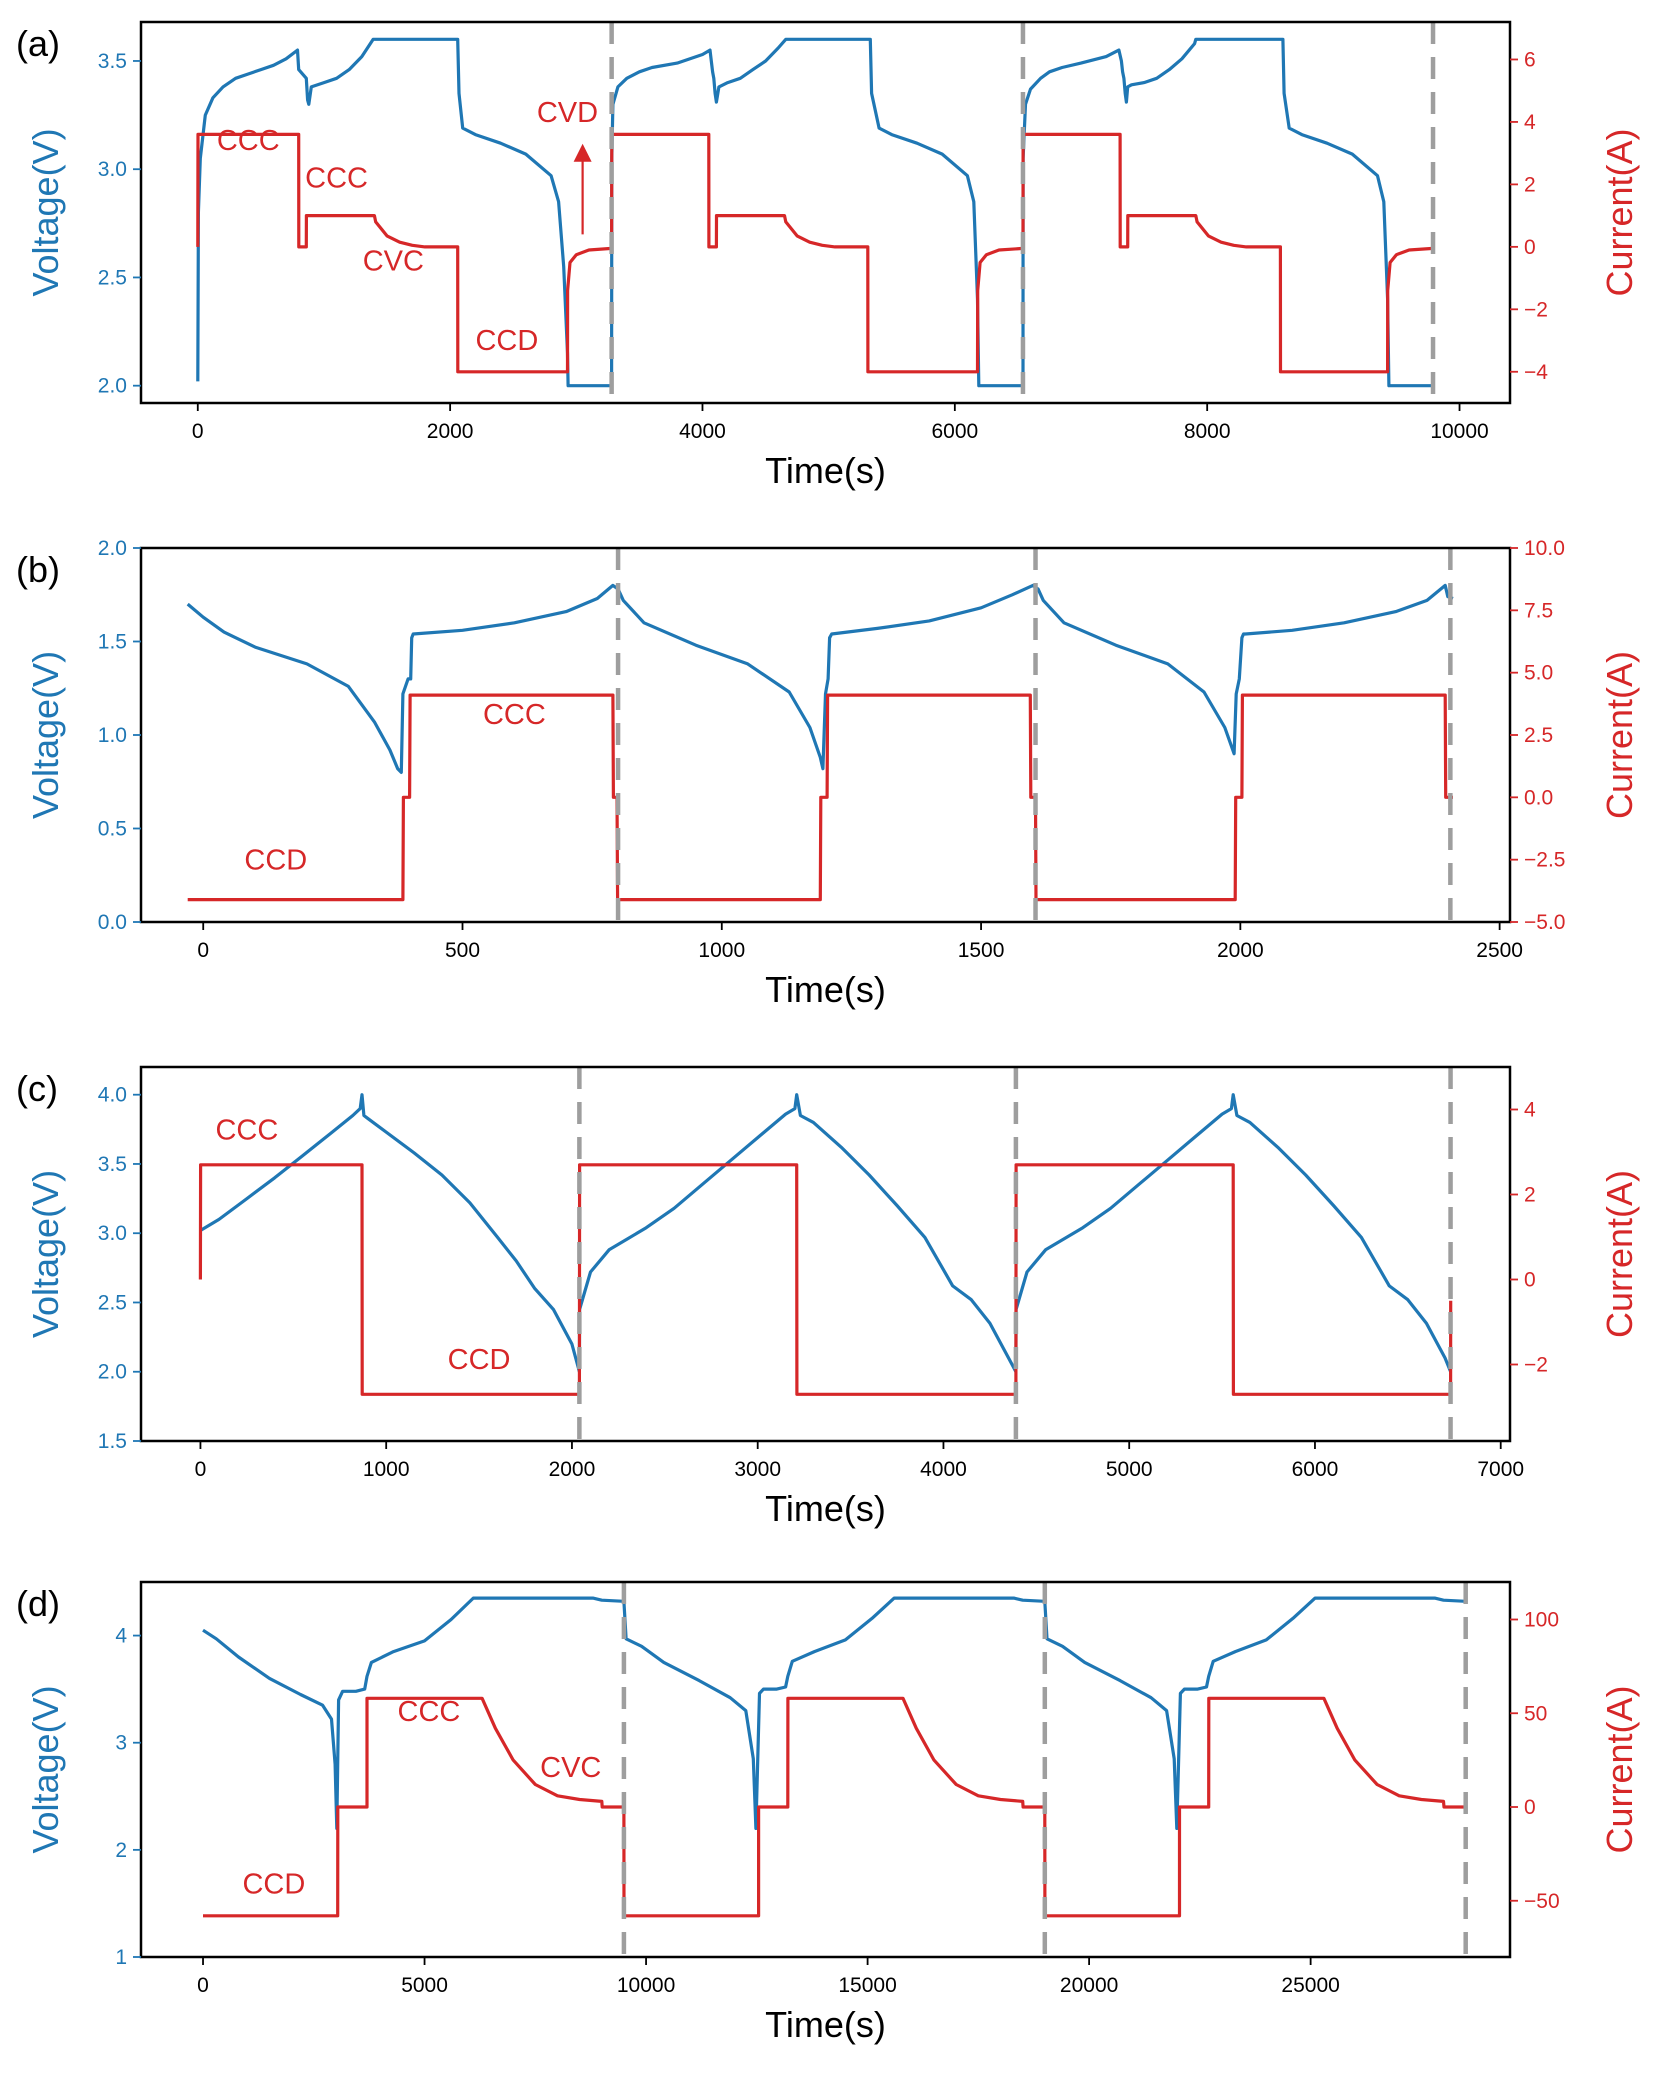 This screenshot has height=2081, width=1661. Describe the element at coordinates (1538, 673) in the screenshot. I see `right-y-tick-label: 5.0` at that location.